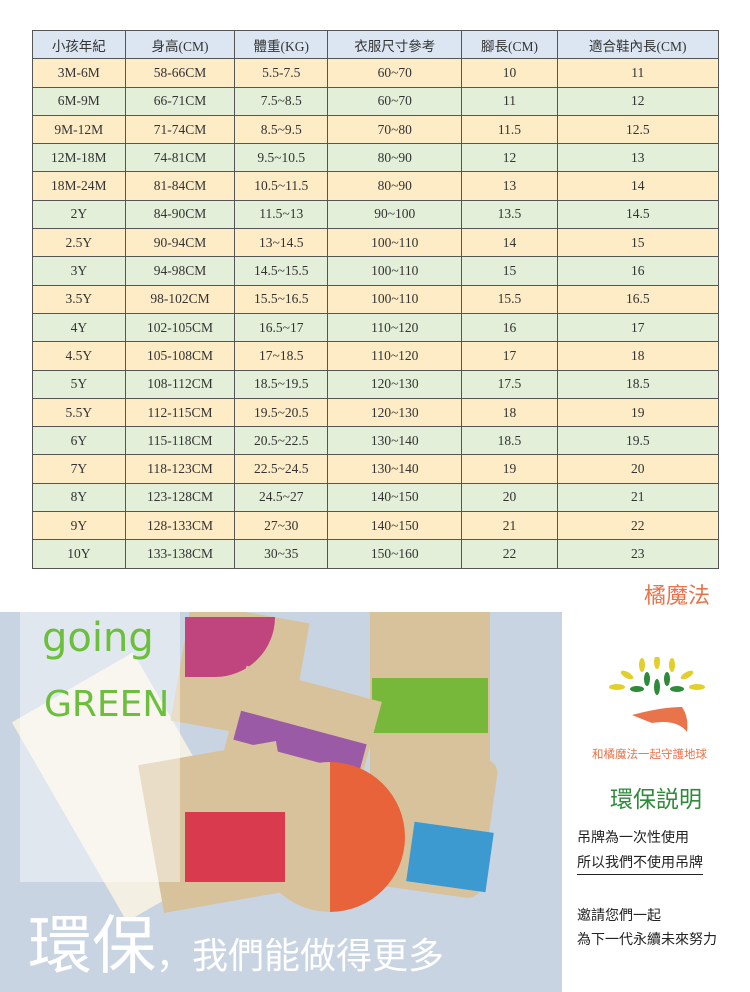 The width and height of the screenshot is (750, 992). Describe the element at coordinates (180, 356) in the screenshot. I see `table-cell: 105-108CM` at that location.